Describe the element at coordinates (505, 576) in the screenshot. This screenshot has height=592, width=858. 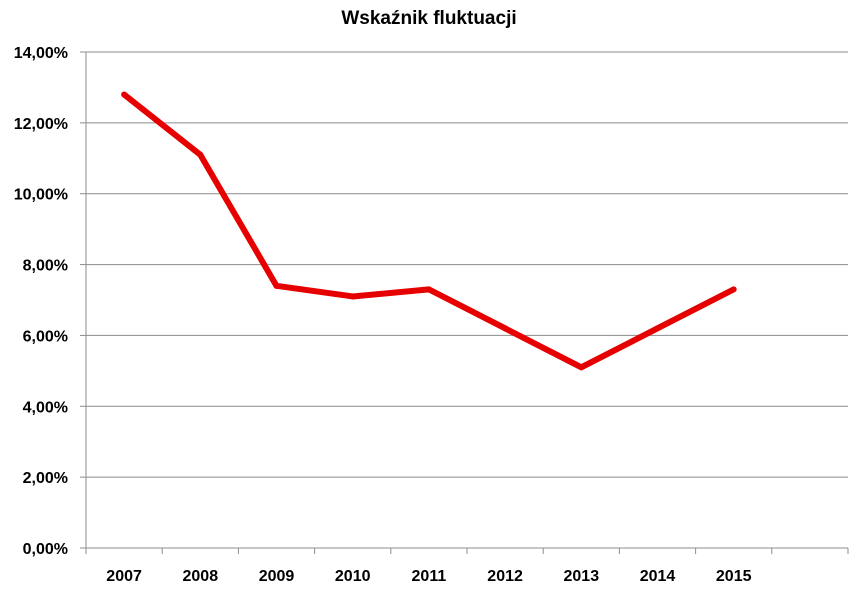
I see `x-tick-label: 2012` at that location.